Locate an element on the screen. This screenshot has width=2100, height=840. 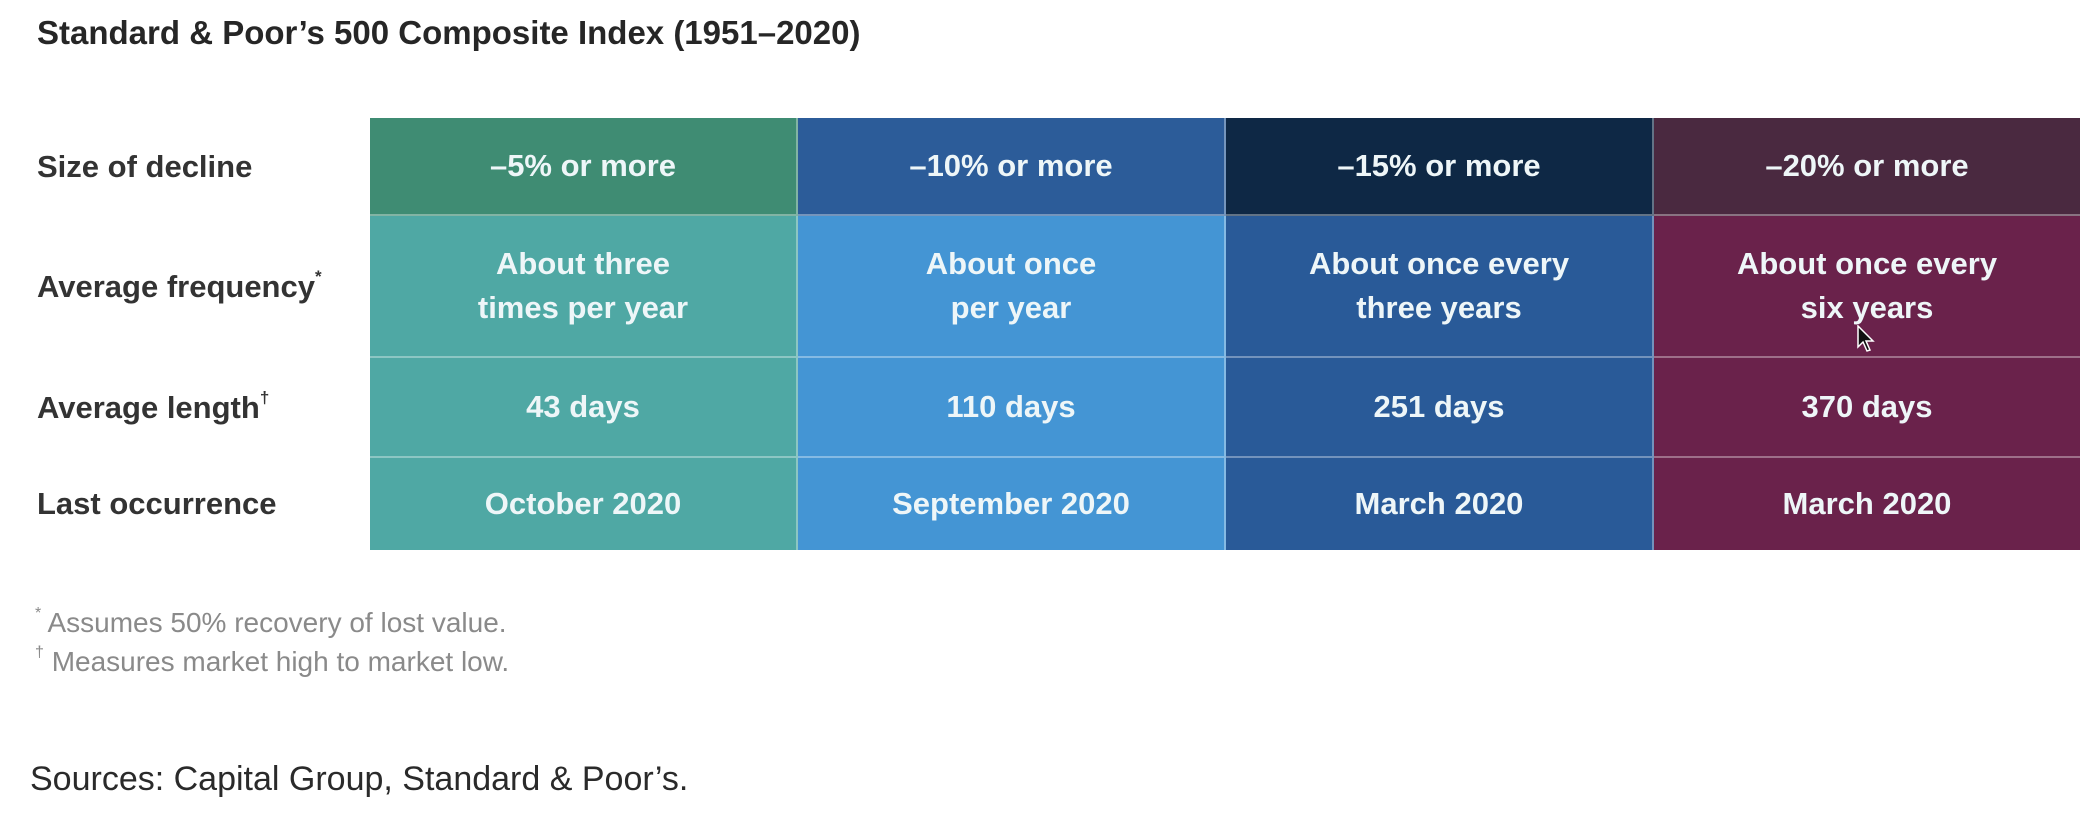
cell-text: 251 days is located at coordinates (1439, 406).